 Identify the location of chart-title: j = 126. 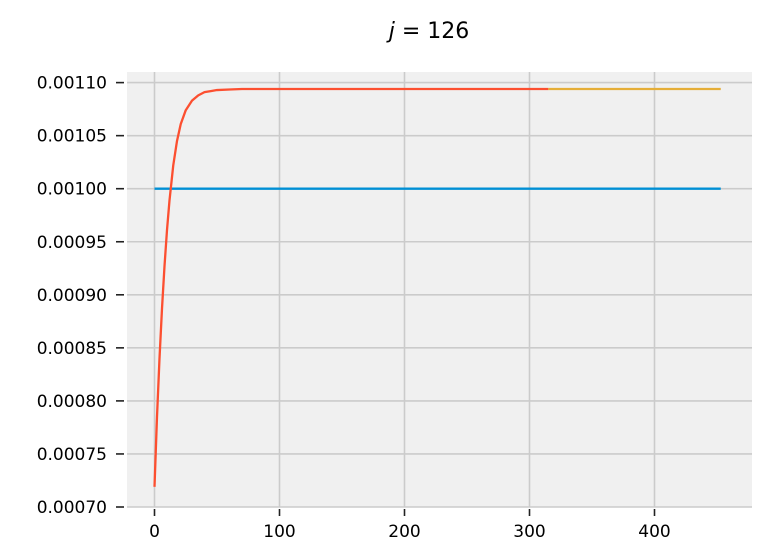
(428, 31).